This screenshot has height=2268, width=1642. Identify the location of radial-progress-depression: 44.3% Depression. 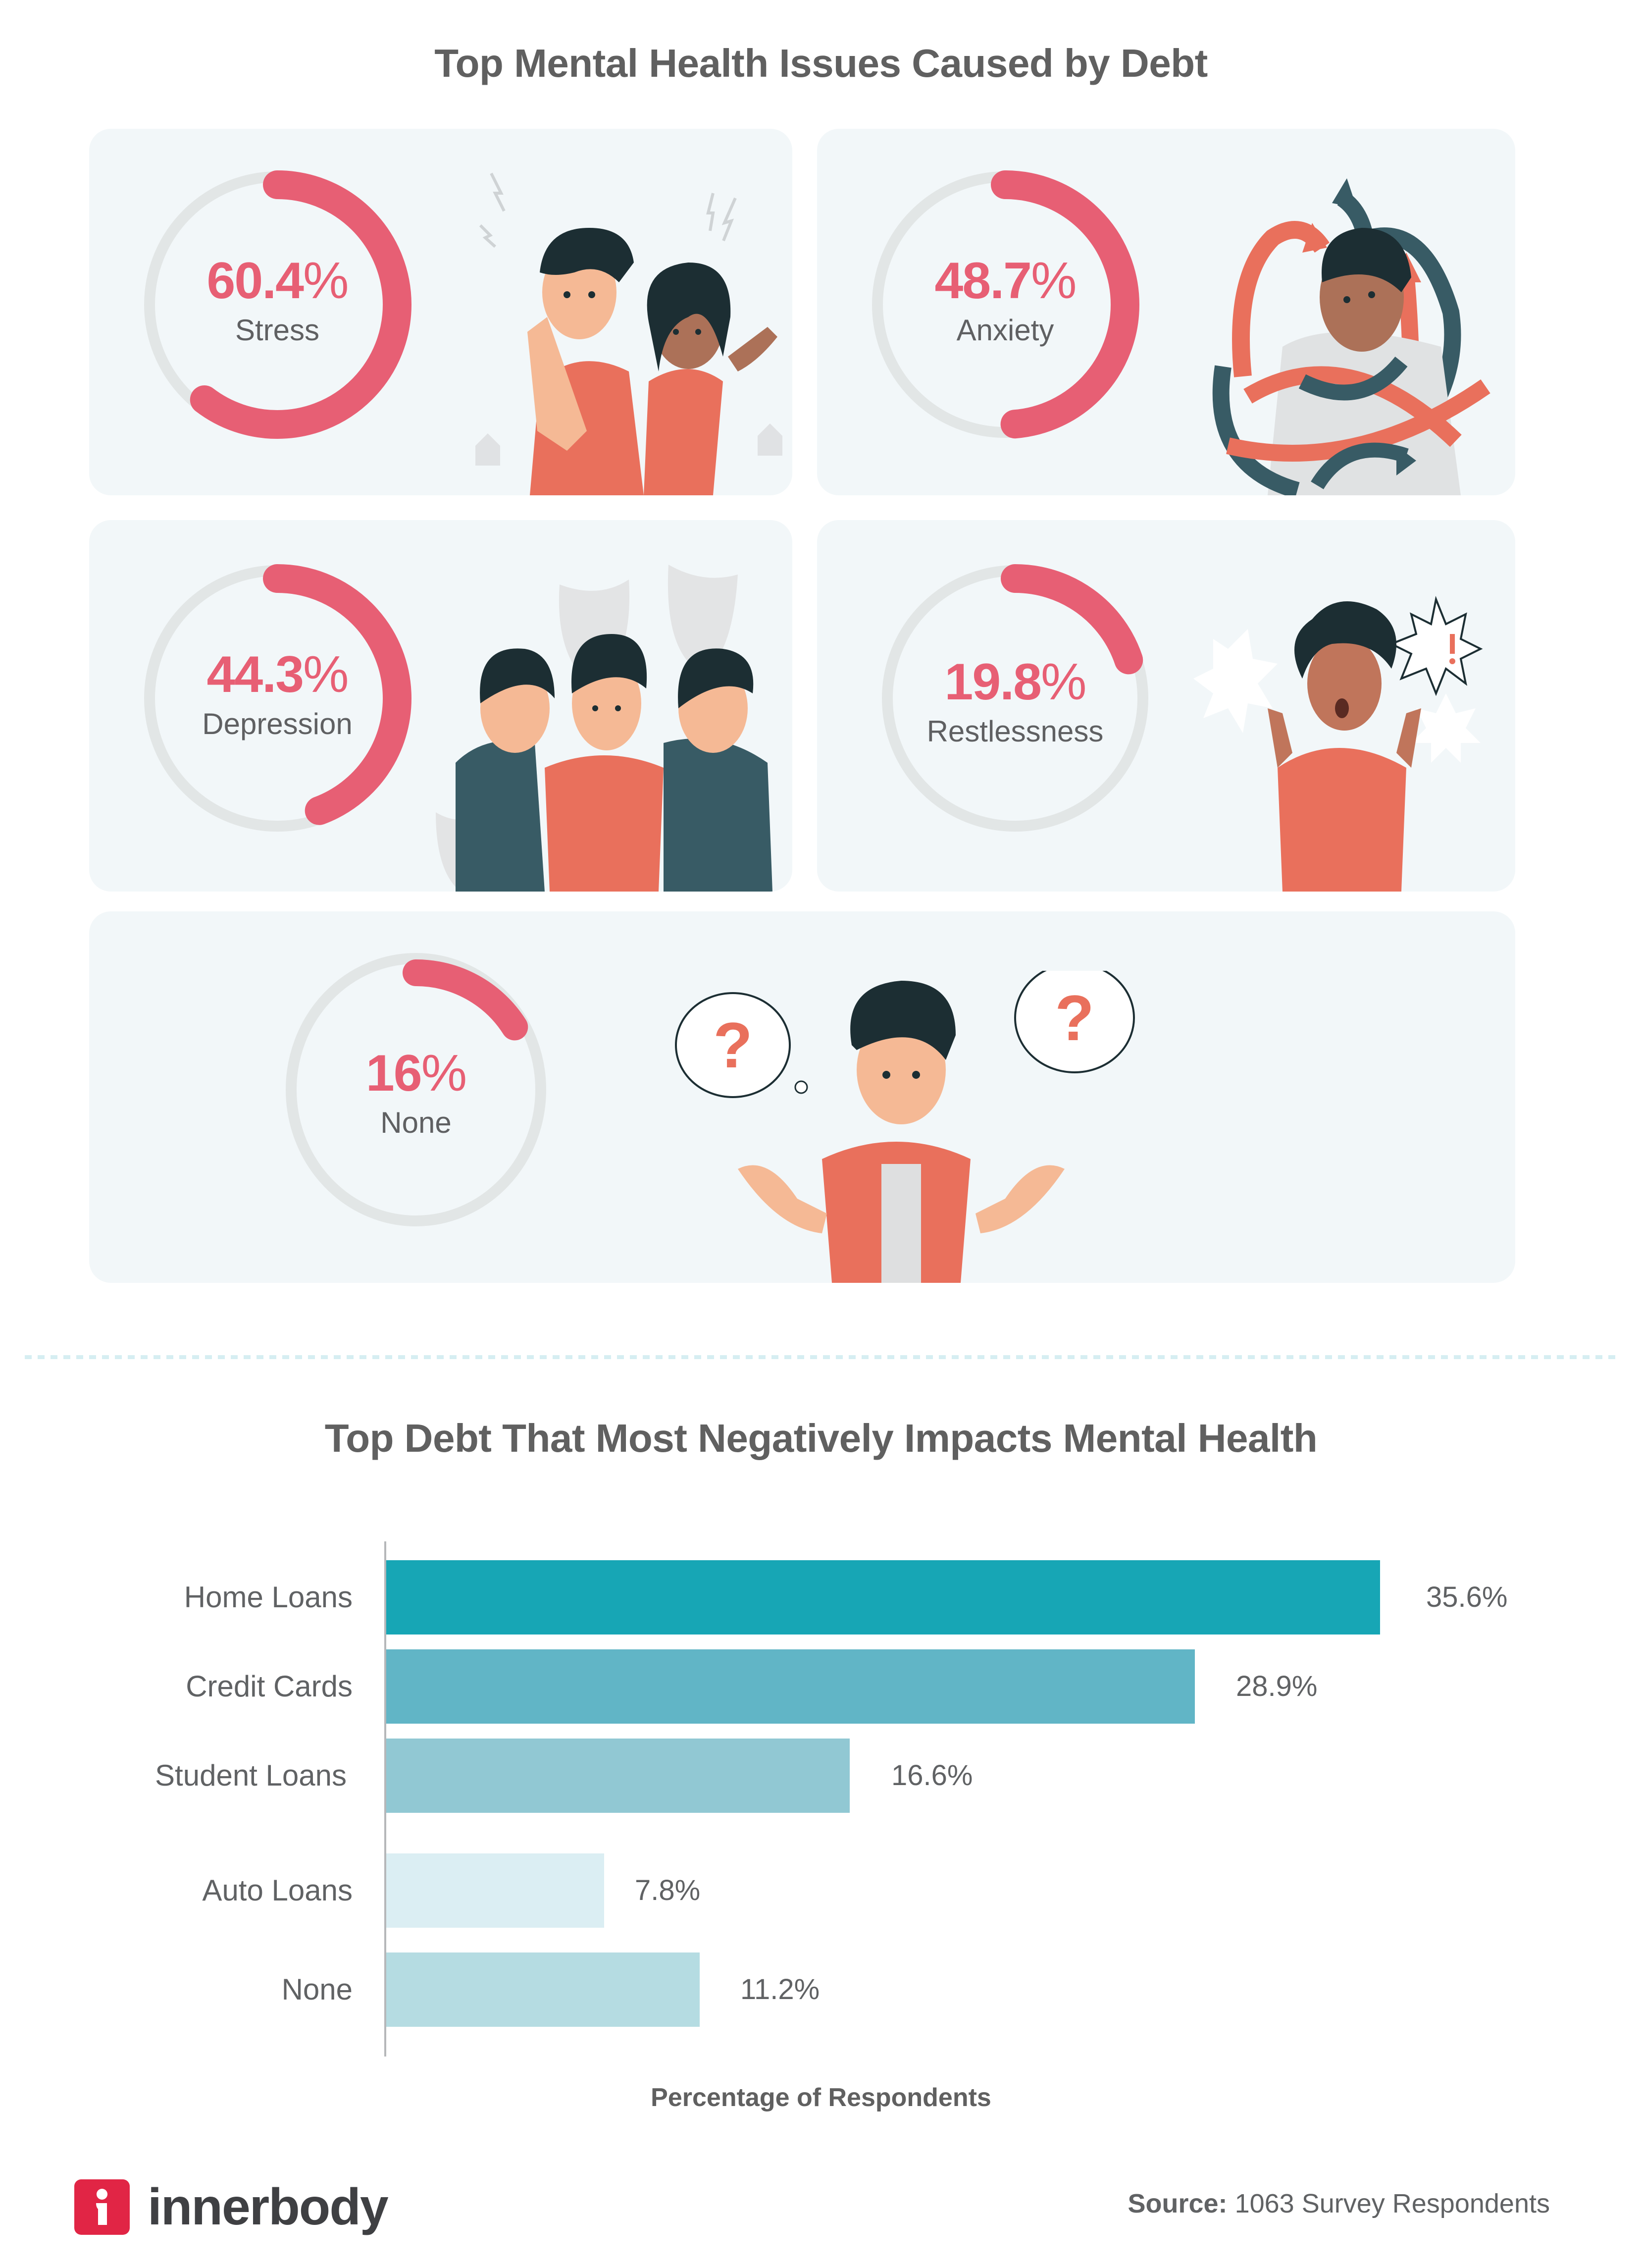
(277, 699).